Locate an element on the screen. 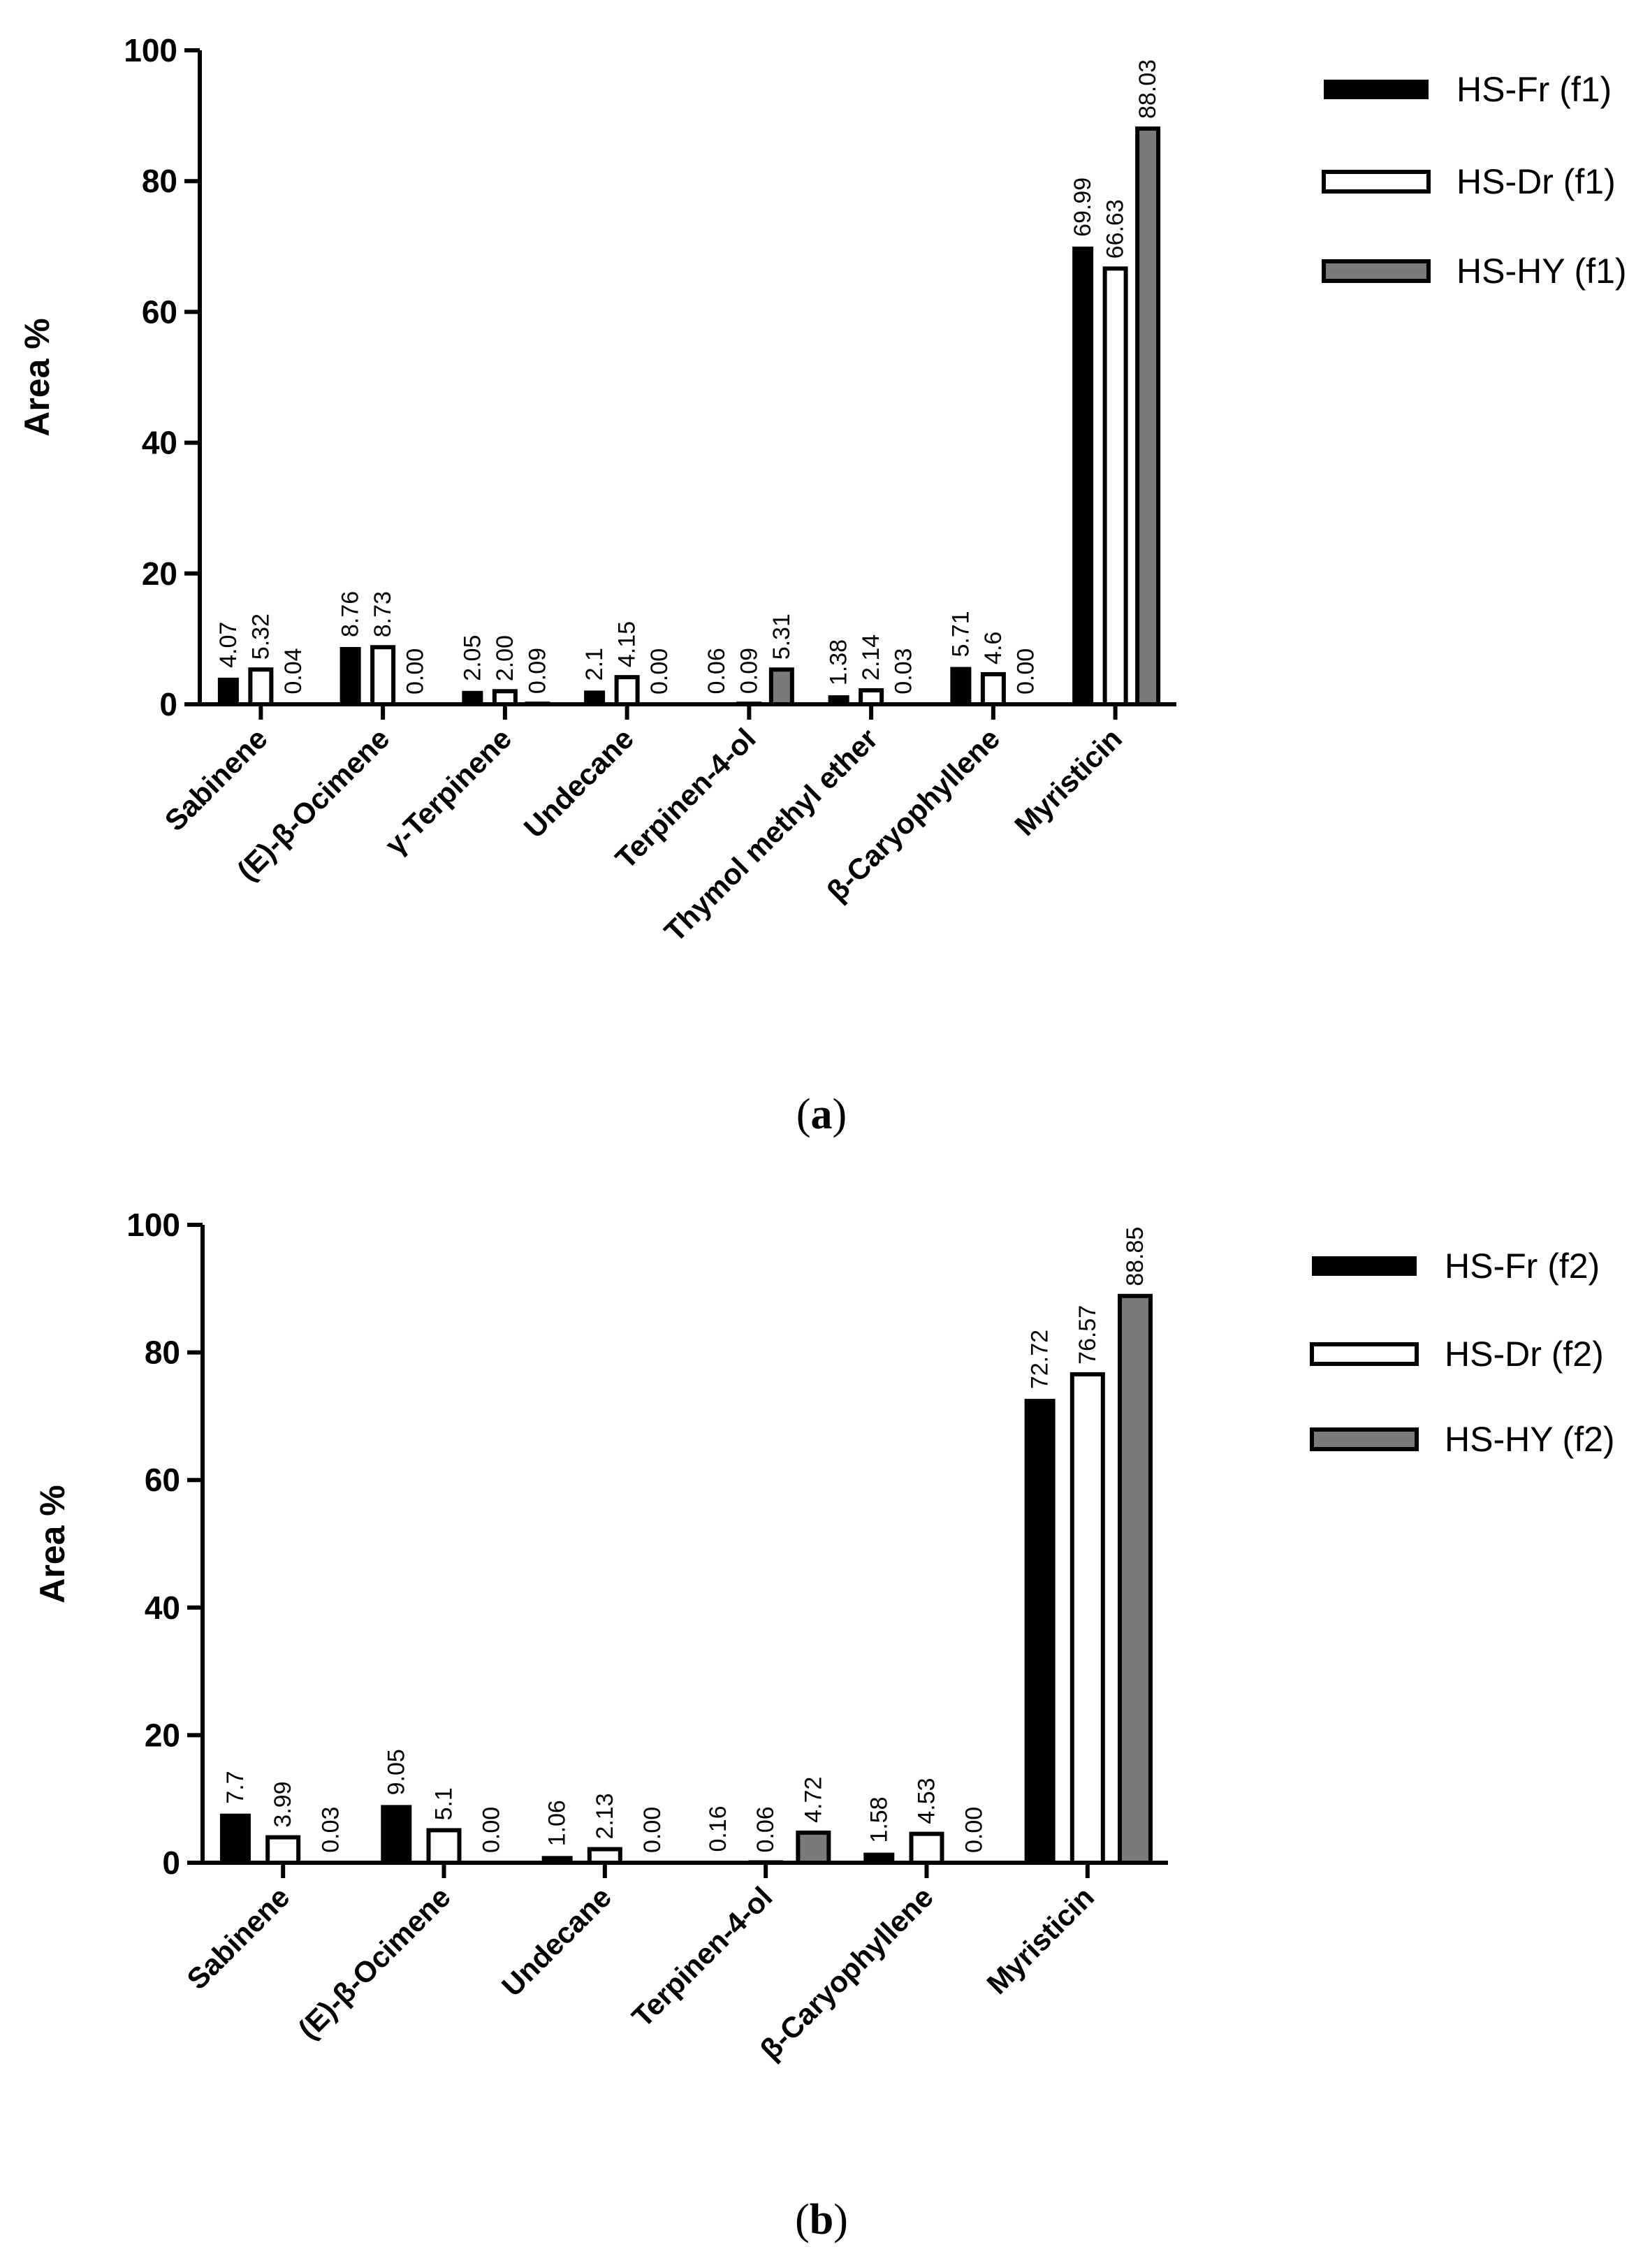 Image resolution: width=1643 pixels, height=2268 pixels. x-tick-label-b: Sabinene is located at coordinates (237, 1938).